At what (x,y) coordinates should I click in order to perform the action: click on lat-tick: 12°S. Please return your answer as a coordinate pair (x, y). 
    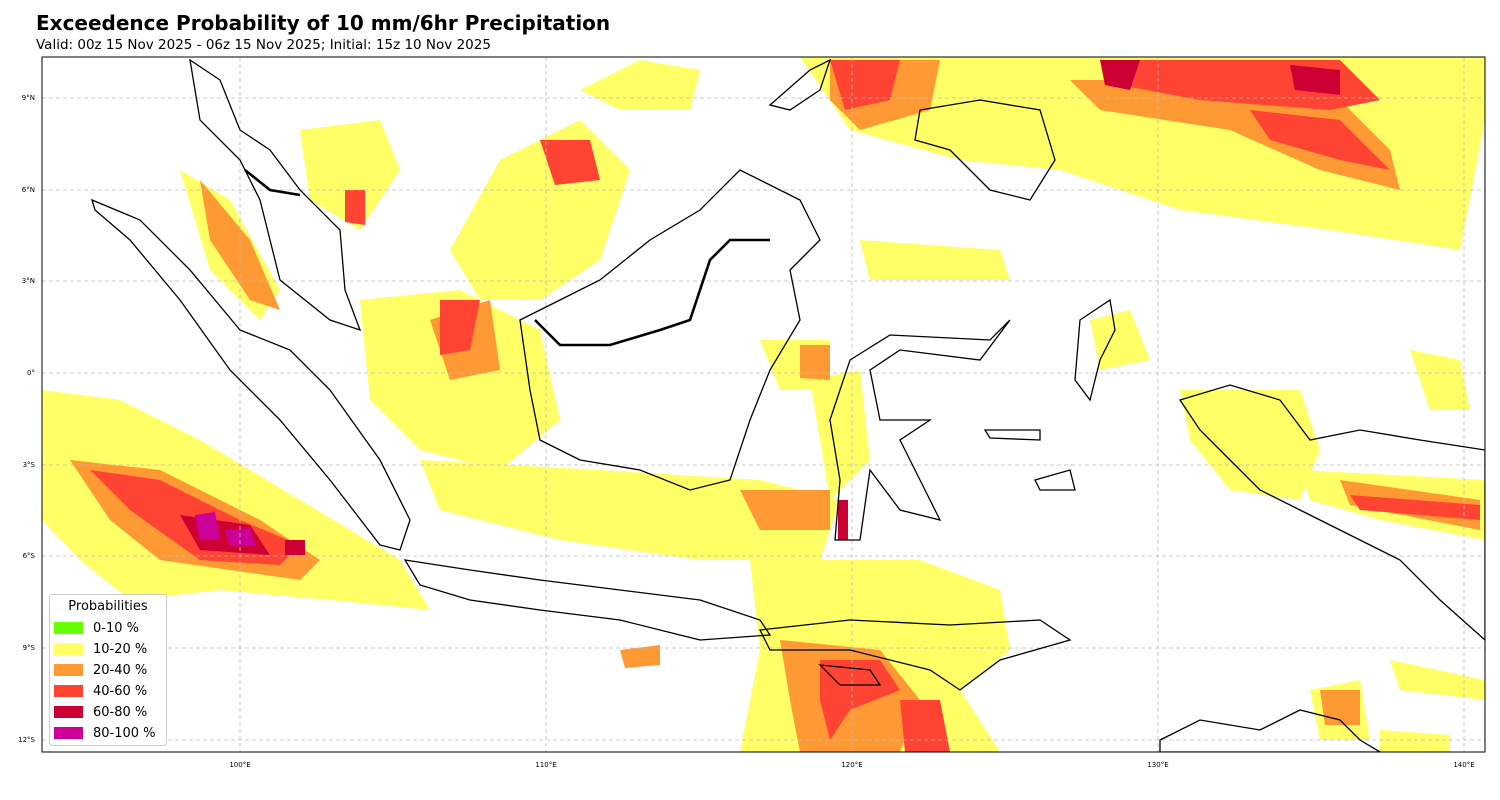
    Looking at the image, I should click on (26, 740).